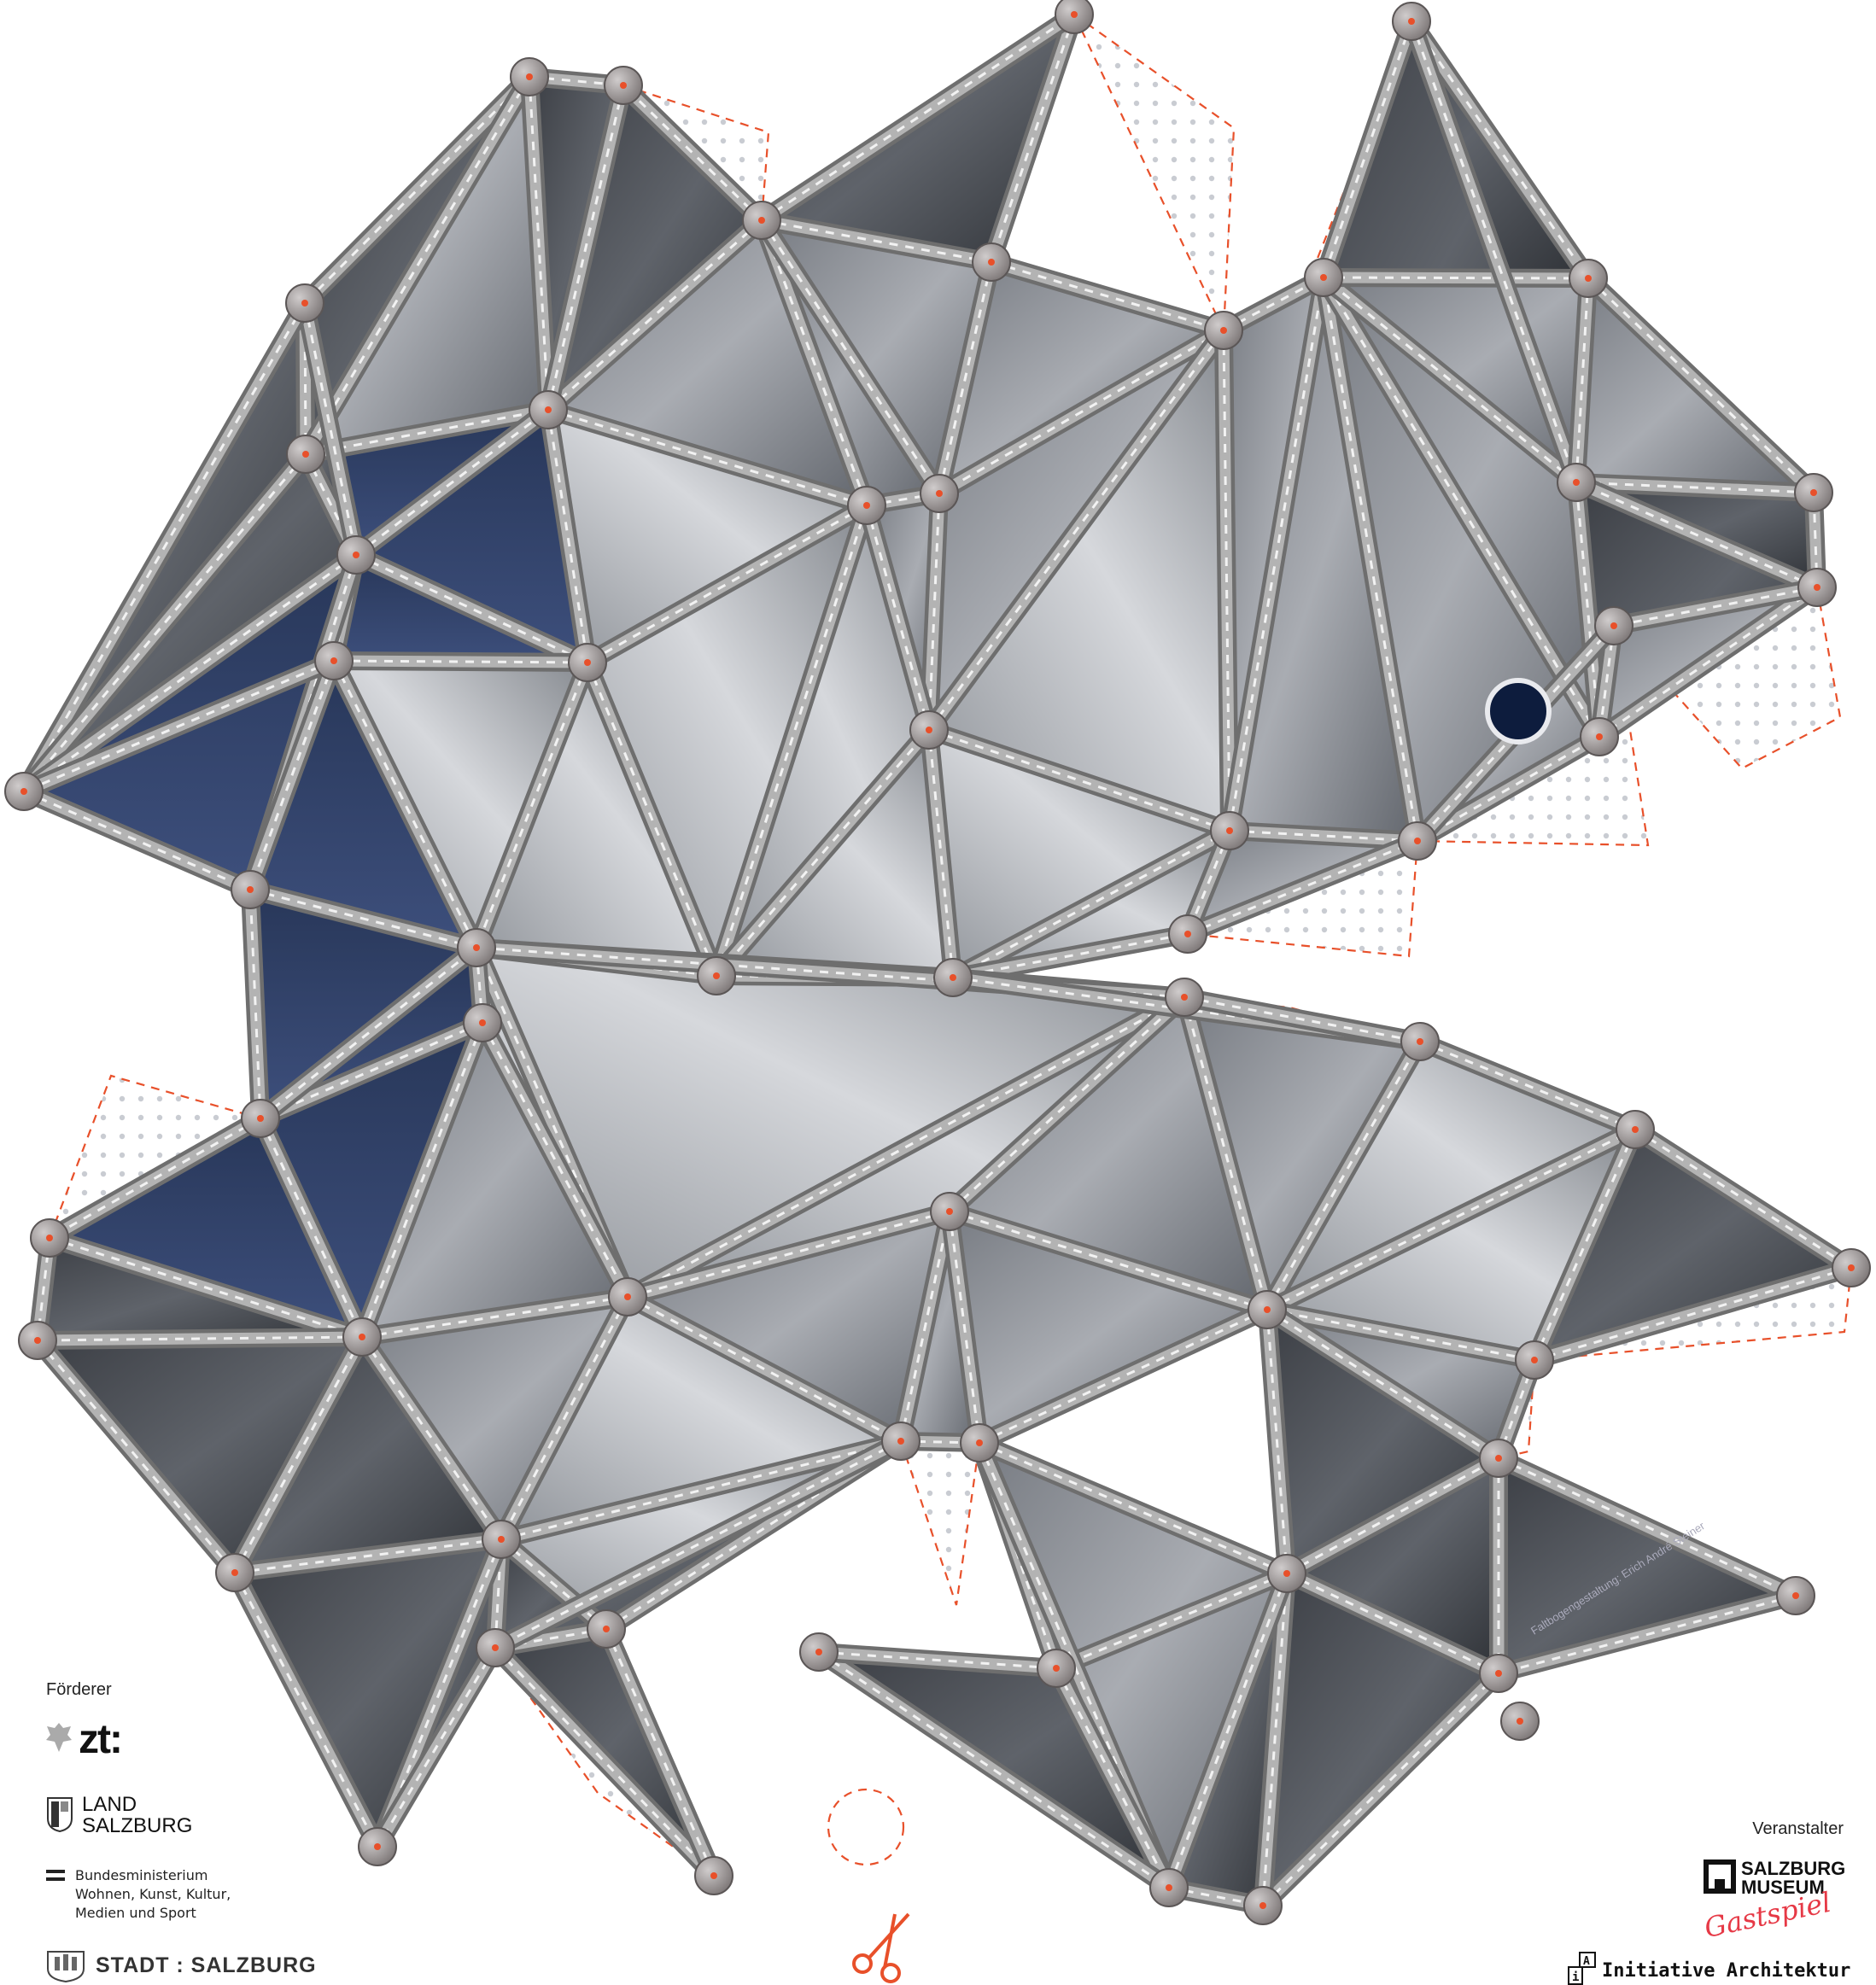 The image size is (1876, 1985). I want to click on svg-text: A, so click(1586, 1961).